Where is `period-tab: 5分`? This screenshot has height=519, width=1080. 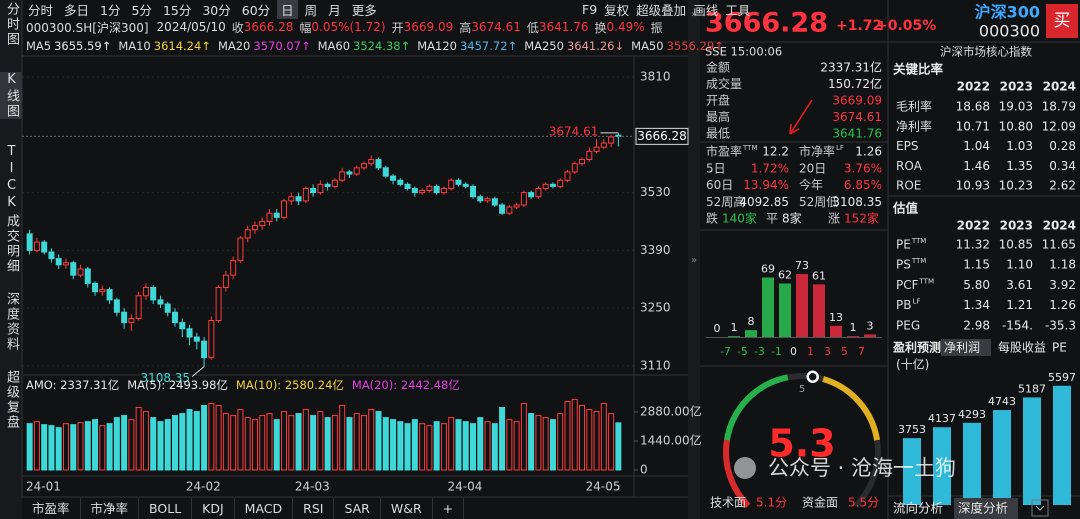 period-tab: 5分 is located at coordinates (141, 10).